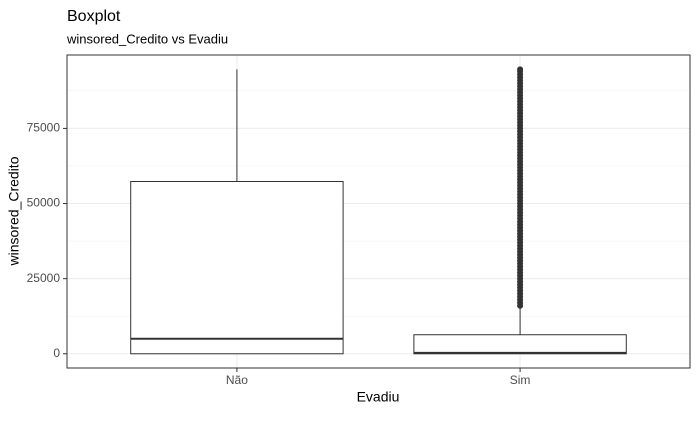  I want to click on chart-title: Boxplot, so click(94, 16).